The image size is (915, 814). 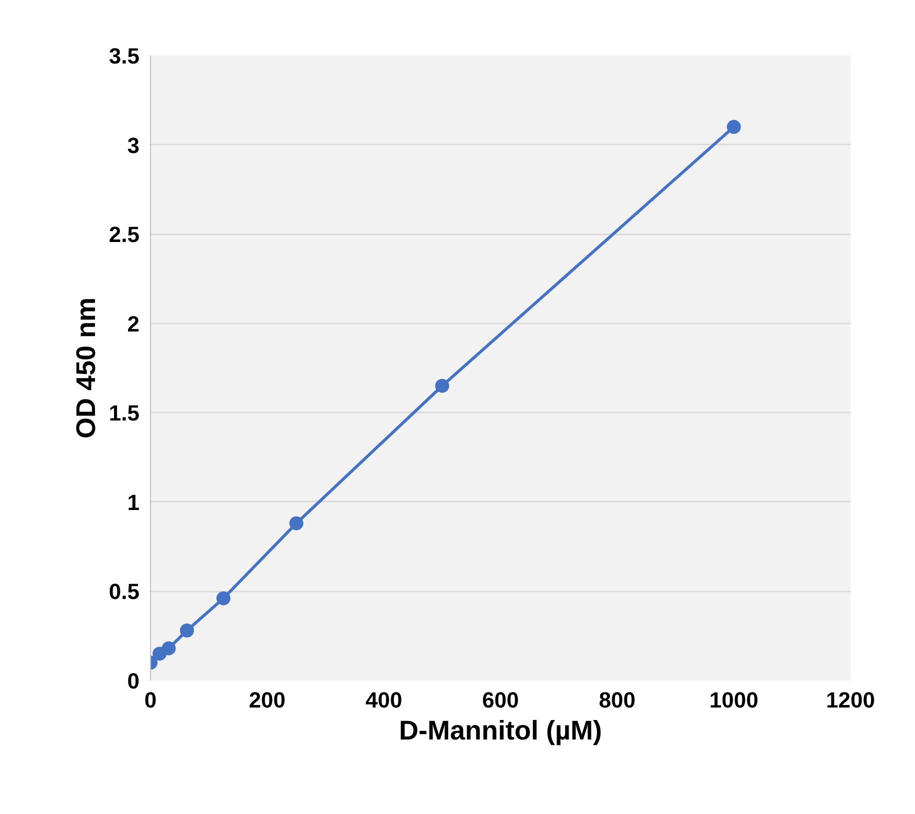 I want to click on y-tick-label: 0, so click(x=133, y=681).